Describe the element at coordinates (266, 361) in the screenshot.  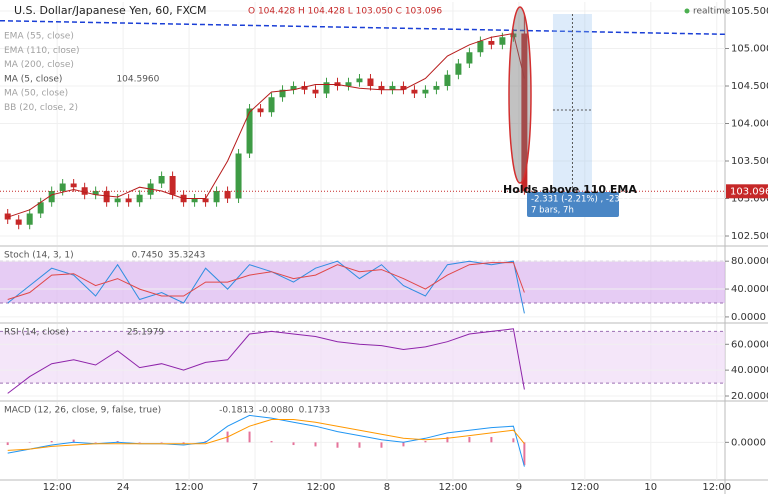
I see `indicator-line` at that location.